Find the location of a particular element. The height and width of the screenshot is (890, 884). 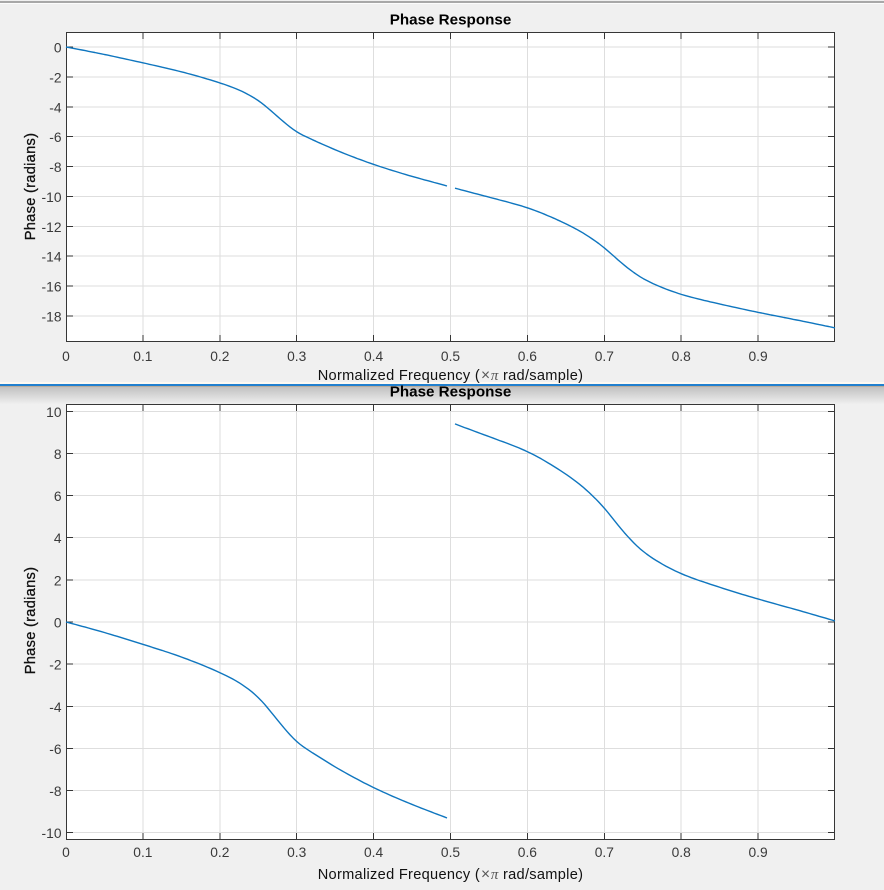

svg-text: -14 is located at coordinates (52, 257).